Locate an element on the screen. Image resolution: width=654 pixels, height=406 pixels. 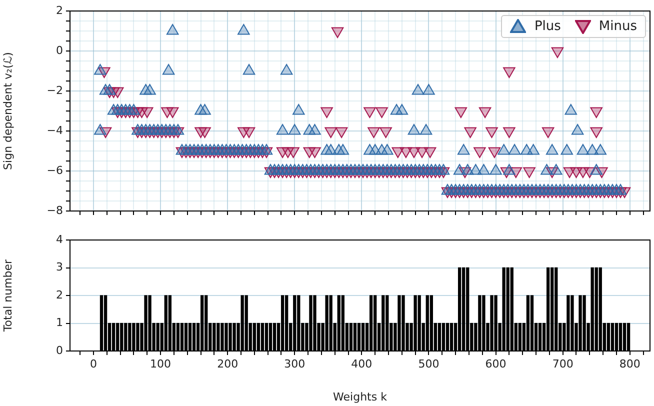
y-tick-label: −2 is located at coordinates (54, 90).